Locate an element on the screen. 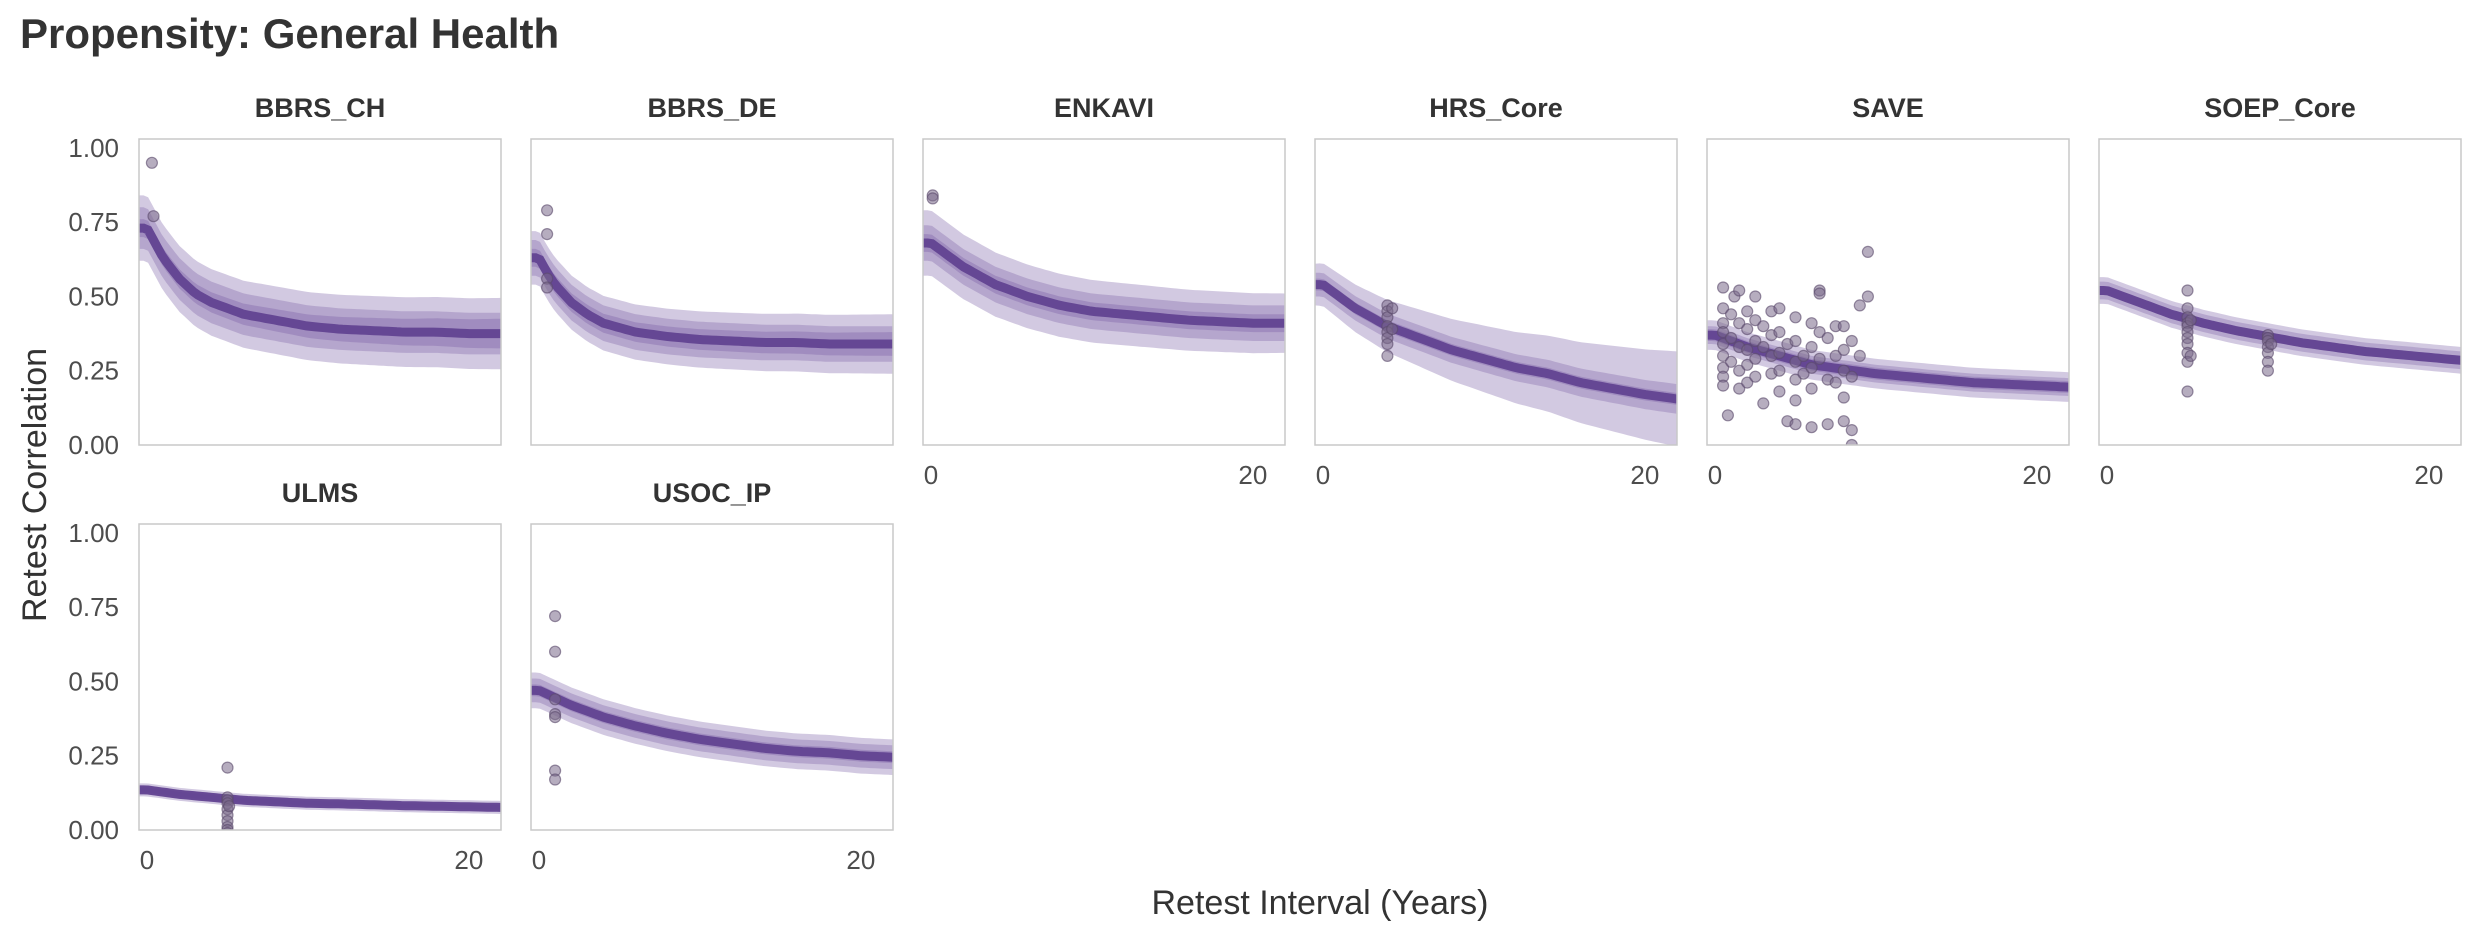  panel-strip-label: HRS_Core is located at coordinates (1496, 108).